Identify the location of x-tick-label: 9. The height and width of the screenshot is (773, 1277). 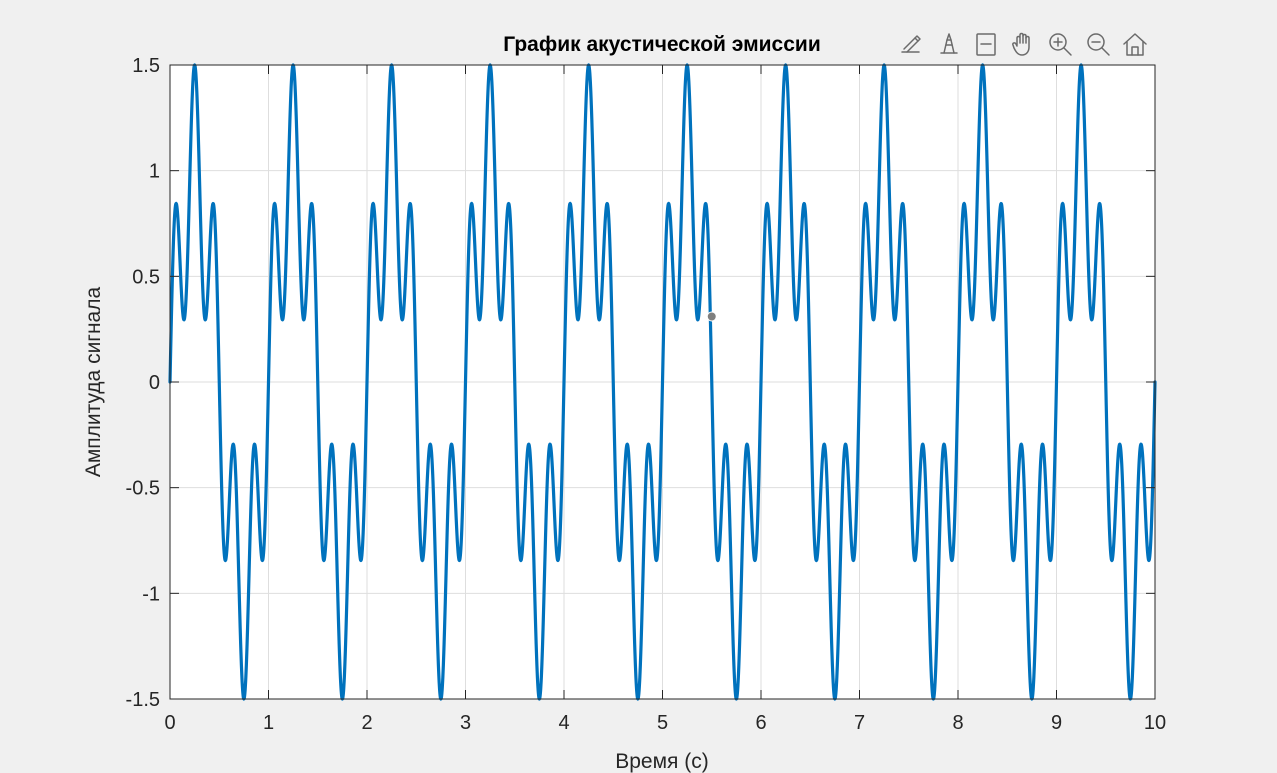
(1056, 723).